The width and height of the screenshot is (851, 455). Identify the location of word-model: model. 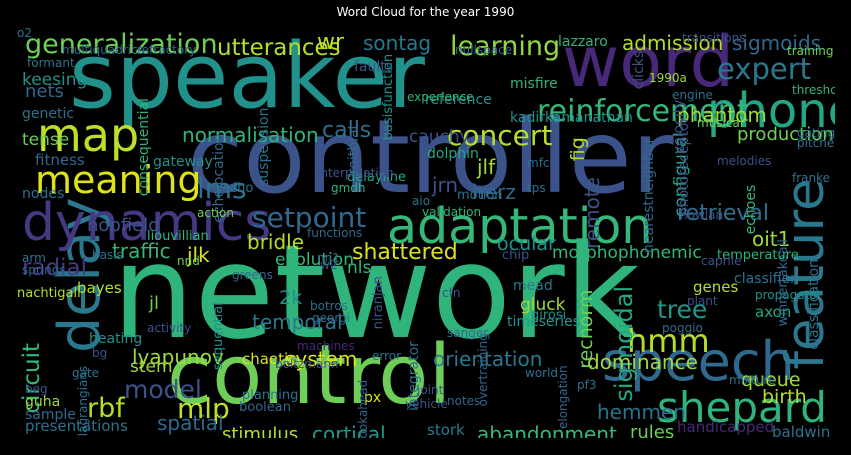
(163, 389).